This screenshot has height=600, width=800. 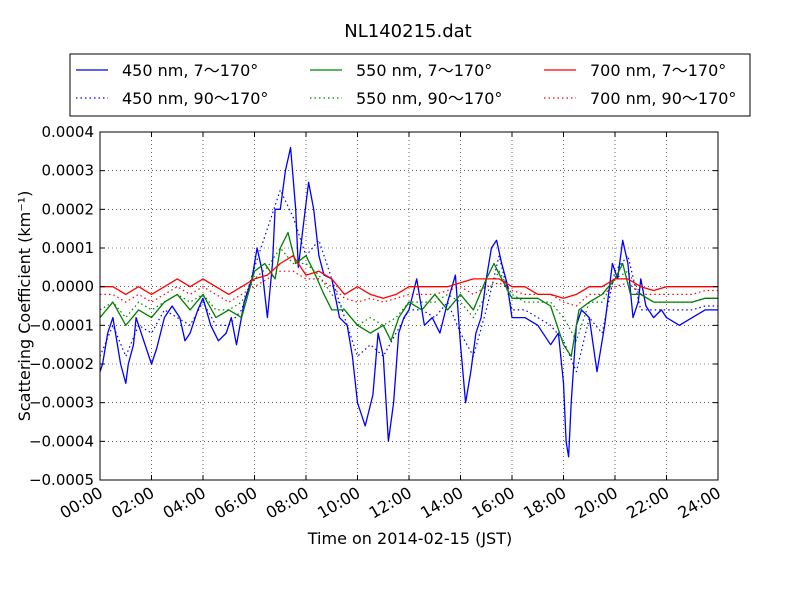 I want to click on x-axis-label: Time on 2014-02-15 (JST), so click(x=409, y=538).